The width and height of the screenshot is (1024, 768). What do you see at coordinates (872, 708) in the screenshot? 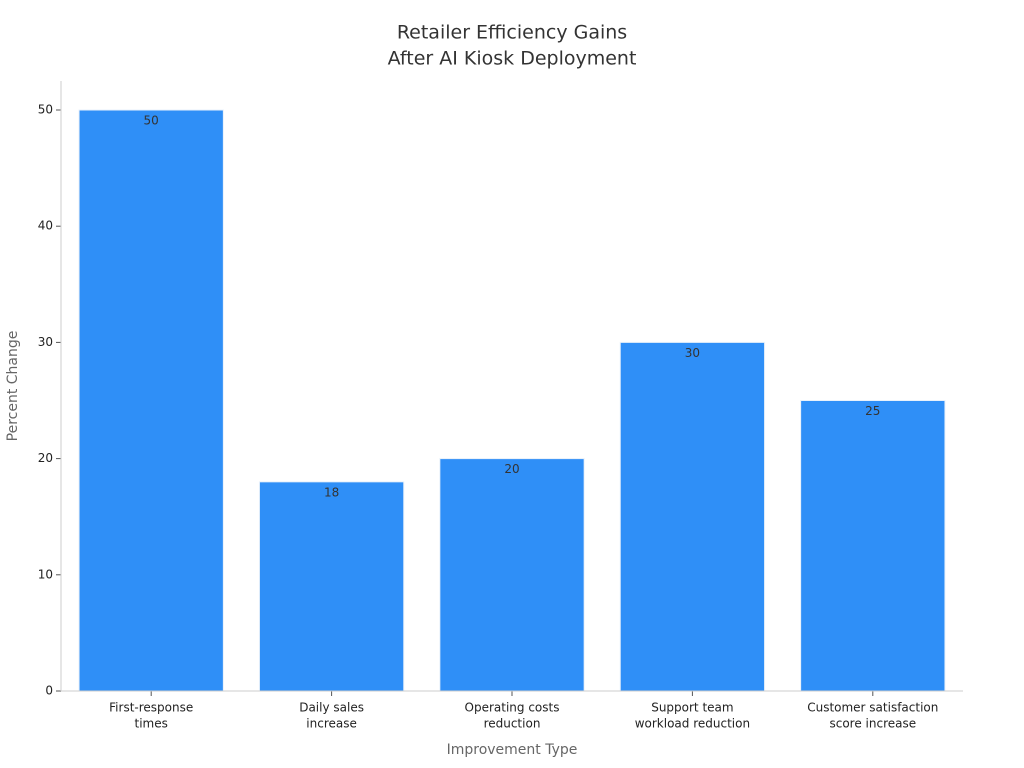
I see `x-tick-label: Customer satisfaction` at bounding box center [872, 708].